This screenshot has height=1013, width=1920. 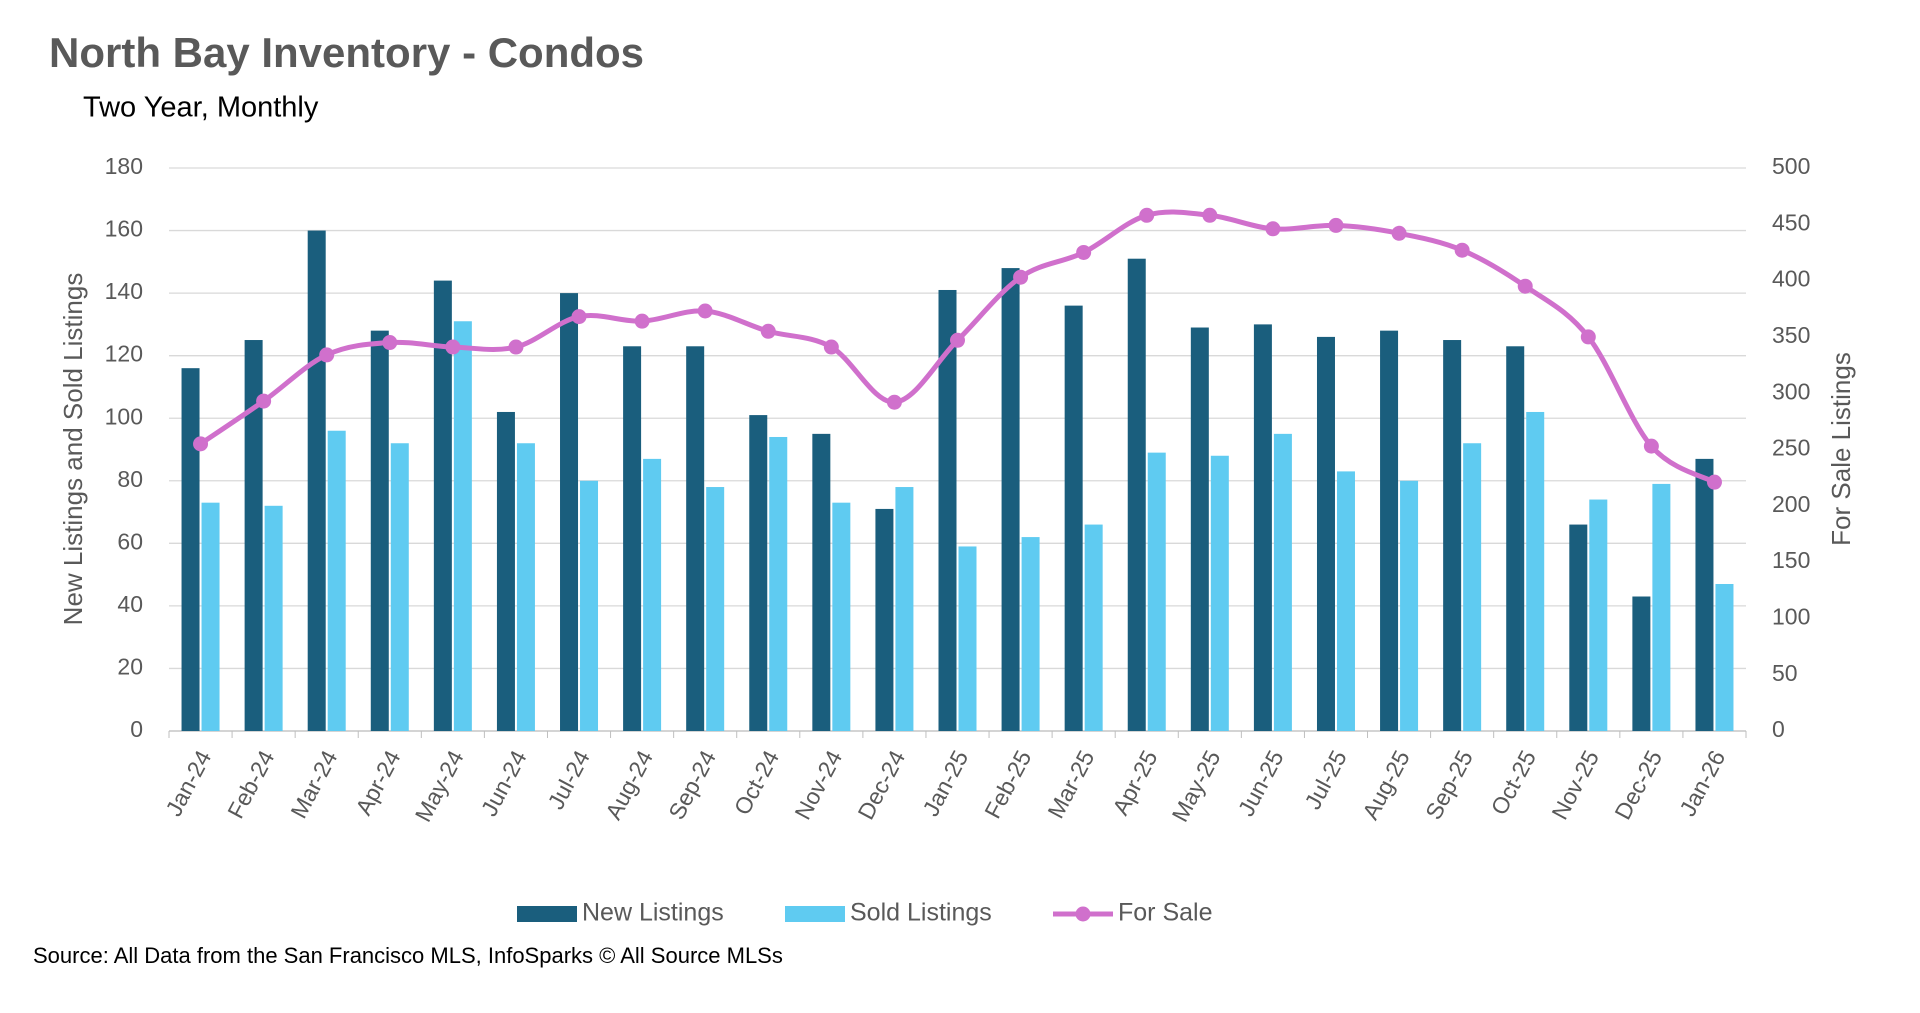 What do you see at coordinates (130, 667) in the screenshot?
I see `y-tick-label: 20` at bounding box center [130, 667].